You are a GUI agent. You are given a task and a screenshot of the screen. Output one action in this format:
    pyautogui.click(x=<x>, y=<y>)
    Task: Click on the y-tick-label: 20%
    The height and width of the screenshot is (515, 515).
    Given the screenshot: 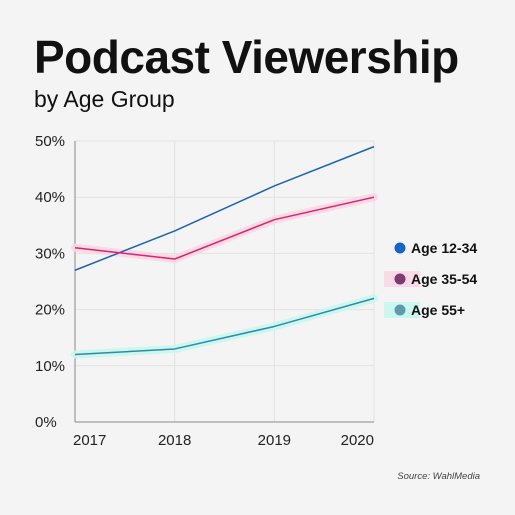 What is the action you would take?
    pyautogui.click(x=50, y=310)
    